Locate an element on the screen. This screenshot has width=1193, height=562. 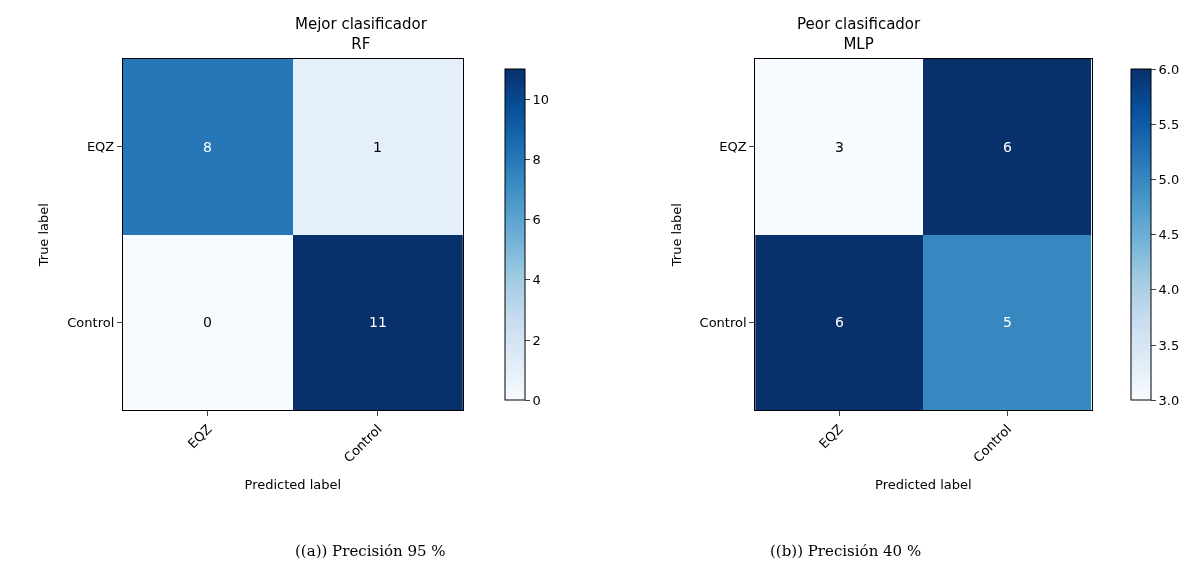
color-bar-label: 4.5 is located at coordinates (1169, 235).